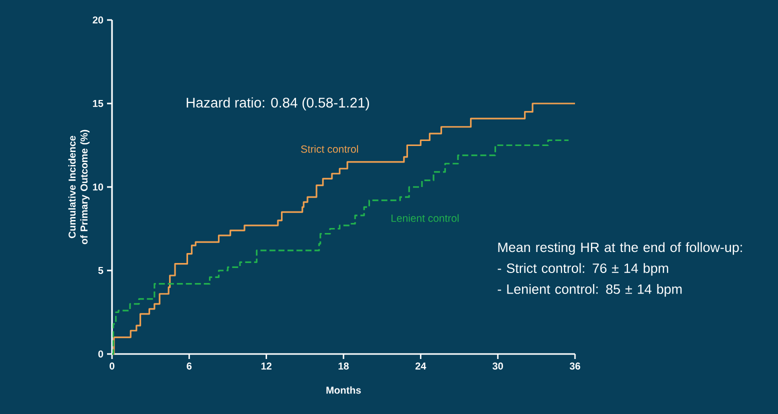 This screenshot has width=778, height=414. Describe the element at coordinates (425, 218) in the screenshot. I see `series-label: Lenient control` at that location.